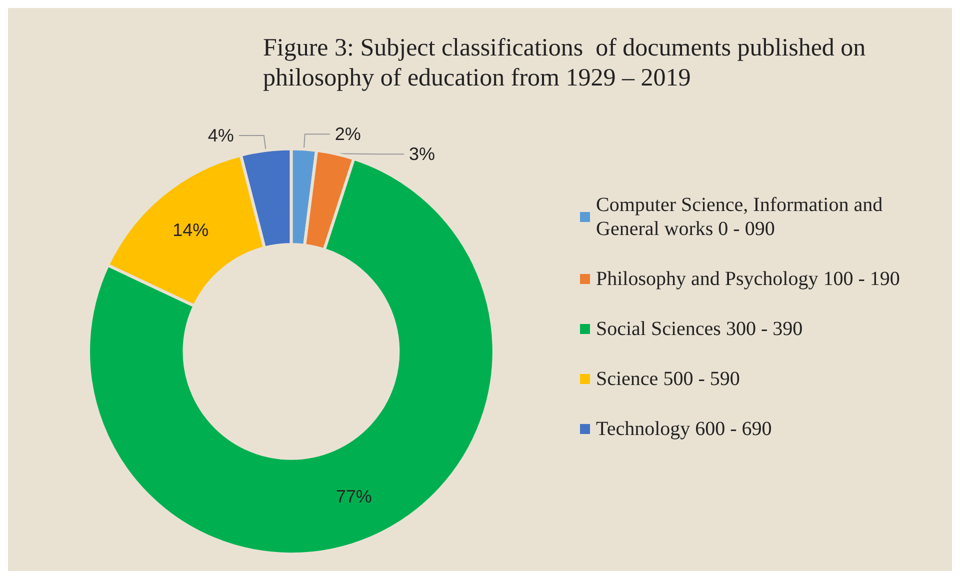 The image size is (960, 579). What do you see at coordinates (684, 429) in the screenshot?
I see `legend-label: Technology 600 - 690` at bounding box center [684, 429].